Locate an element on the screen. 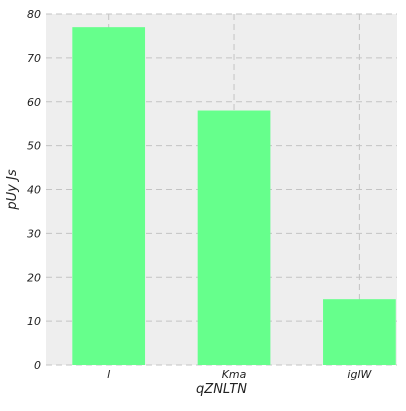 Image resolution: width=406 pixels, height=411 pixels. y-tick-labels: 0 10 20 30 40 50 60 70 80 is located at coordinates (34, 190).